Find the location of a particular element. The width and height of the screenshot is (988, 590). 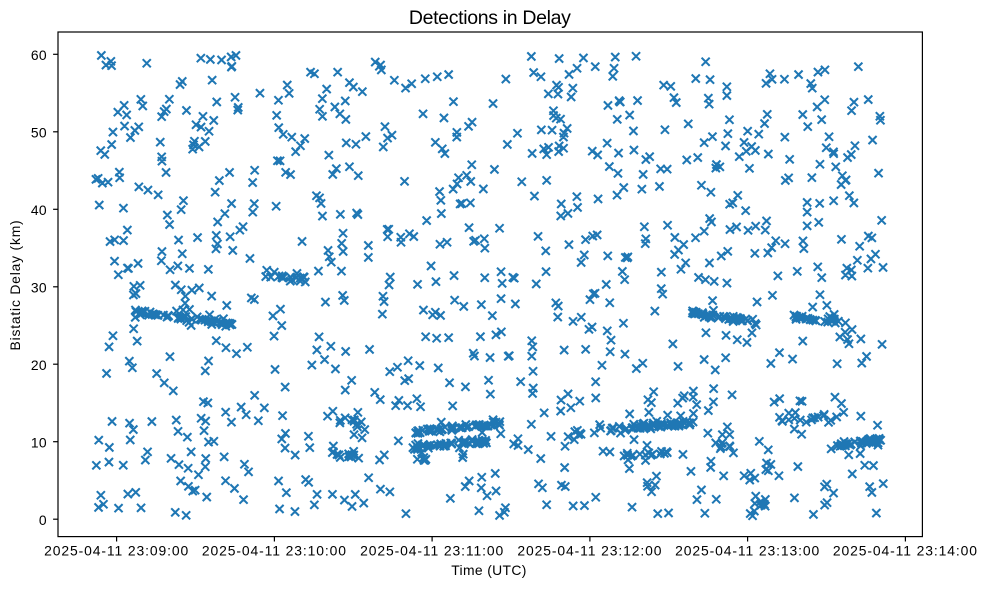

svg-text: Detections in Delay is located at coordinates (490, 18).